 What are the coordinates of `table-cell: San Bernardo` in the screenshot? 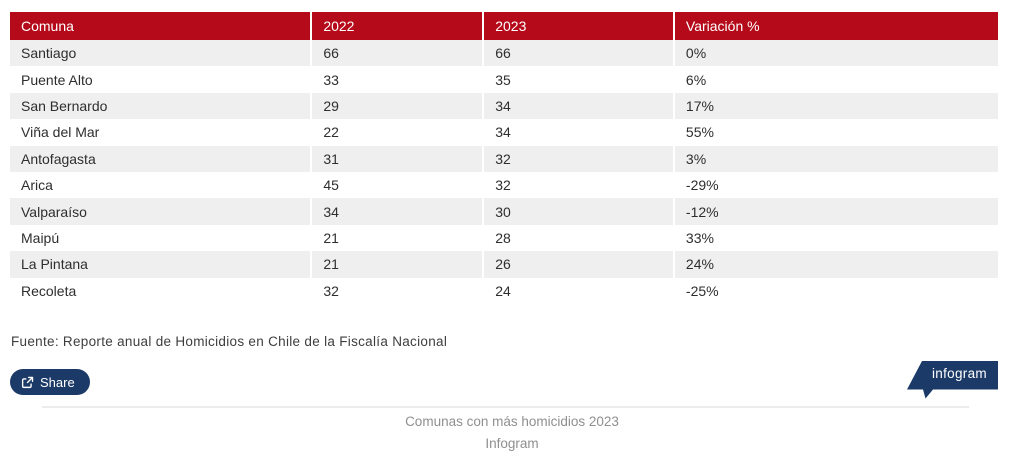 It's located at (161, 106).